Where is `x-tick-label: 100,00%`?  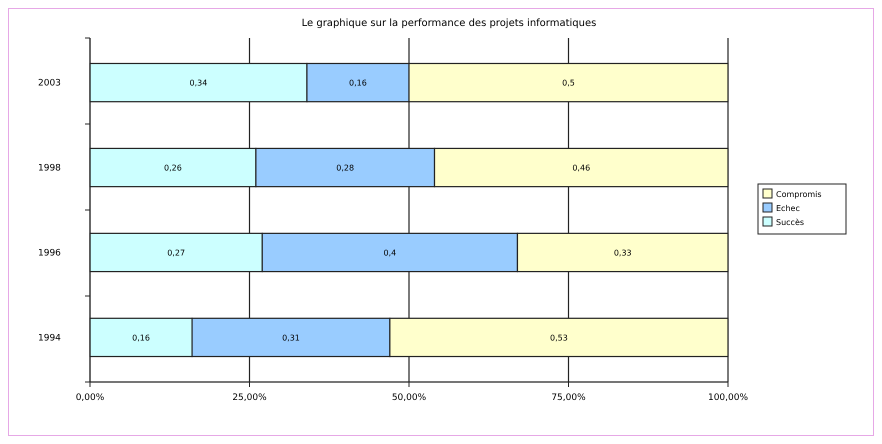
x-tick-label: 100,00% is located at coordinates (728, 398).